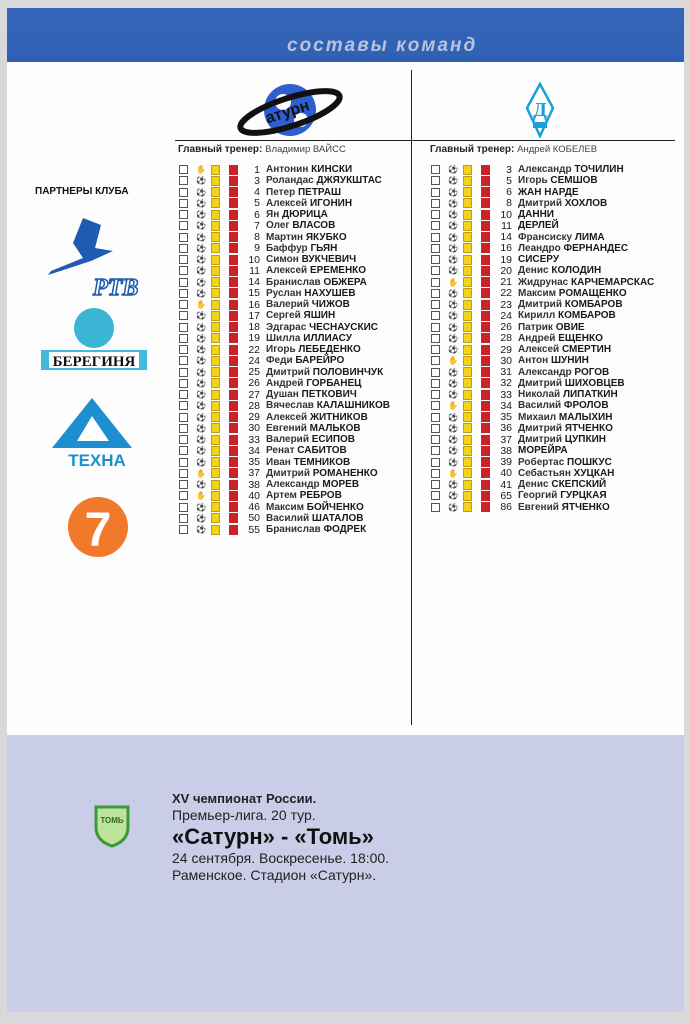 This screenshot has width=690, height=1024. What do you see at coordinates (542, 248) in the screenshot?
I see `player-row: ⚽ 16 Леандро ФЕРНАНДЕС` at bounding box center [542, 248].